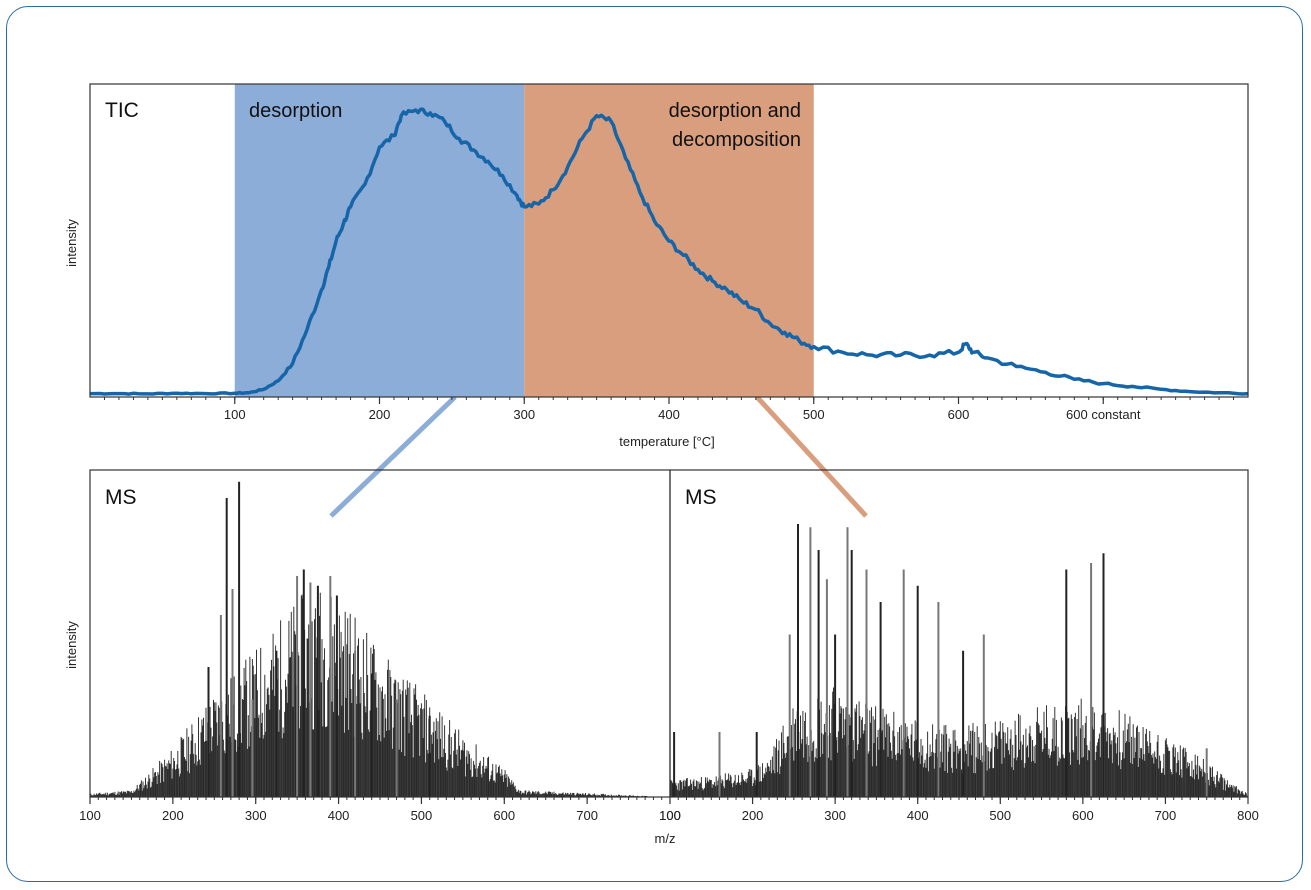 The width and height of the screenshot is (1311, 890). Describe the element at coordinates (71, 645) in the screenshot. I see `ms-y-axis-label: intensity` at that location.